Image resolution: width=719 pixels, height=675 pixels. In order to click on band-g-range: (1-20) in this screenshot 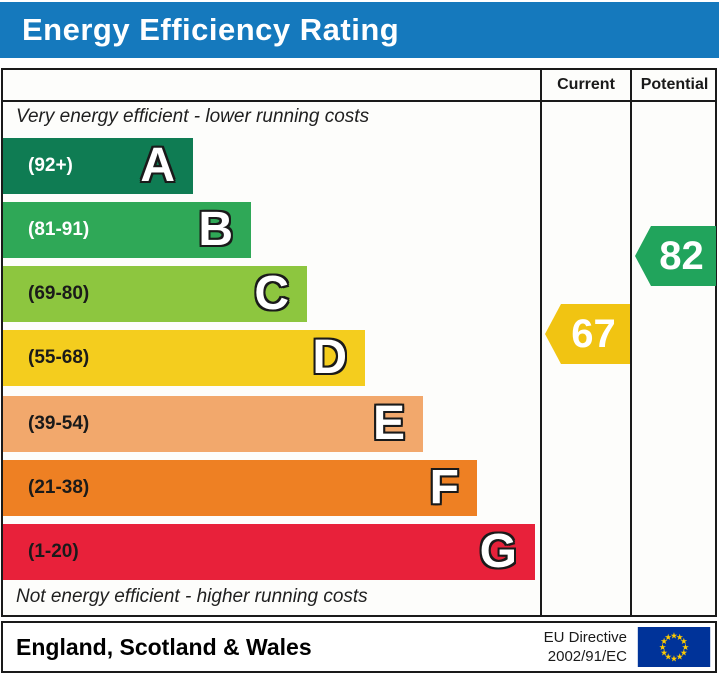, I will do `click(53, 551)`.